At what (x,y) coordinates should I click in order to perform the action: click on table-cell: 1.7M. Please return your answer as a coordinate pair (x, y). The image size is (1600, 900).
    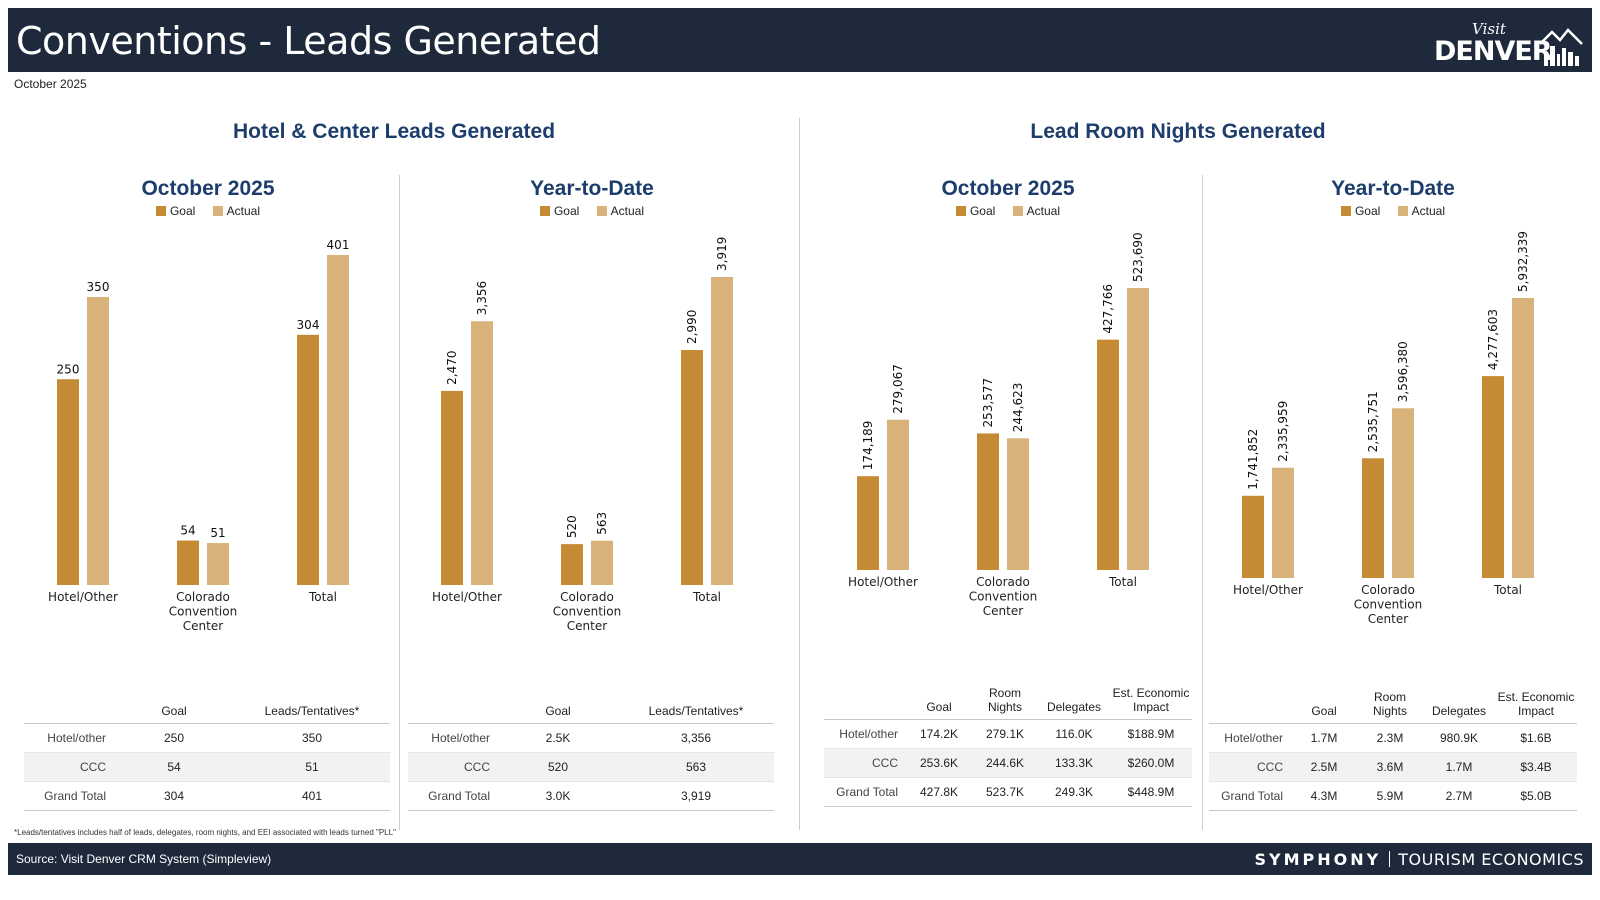
    Looking at the image, I should click on (1459, 767).